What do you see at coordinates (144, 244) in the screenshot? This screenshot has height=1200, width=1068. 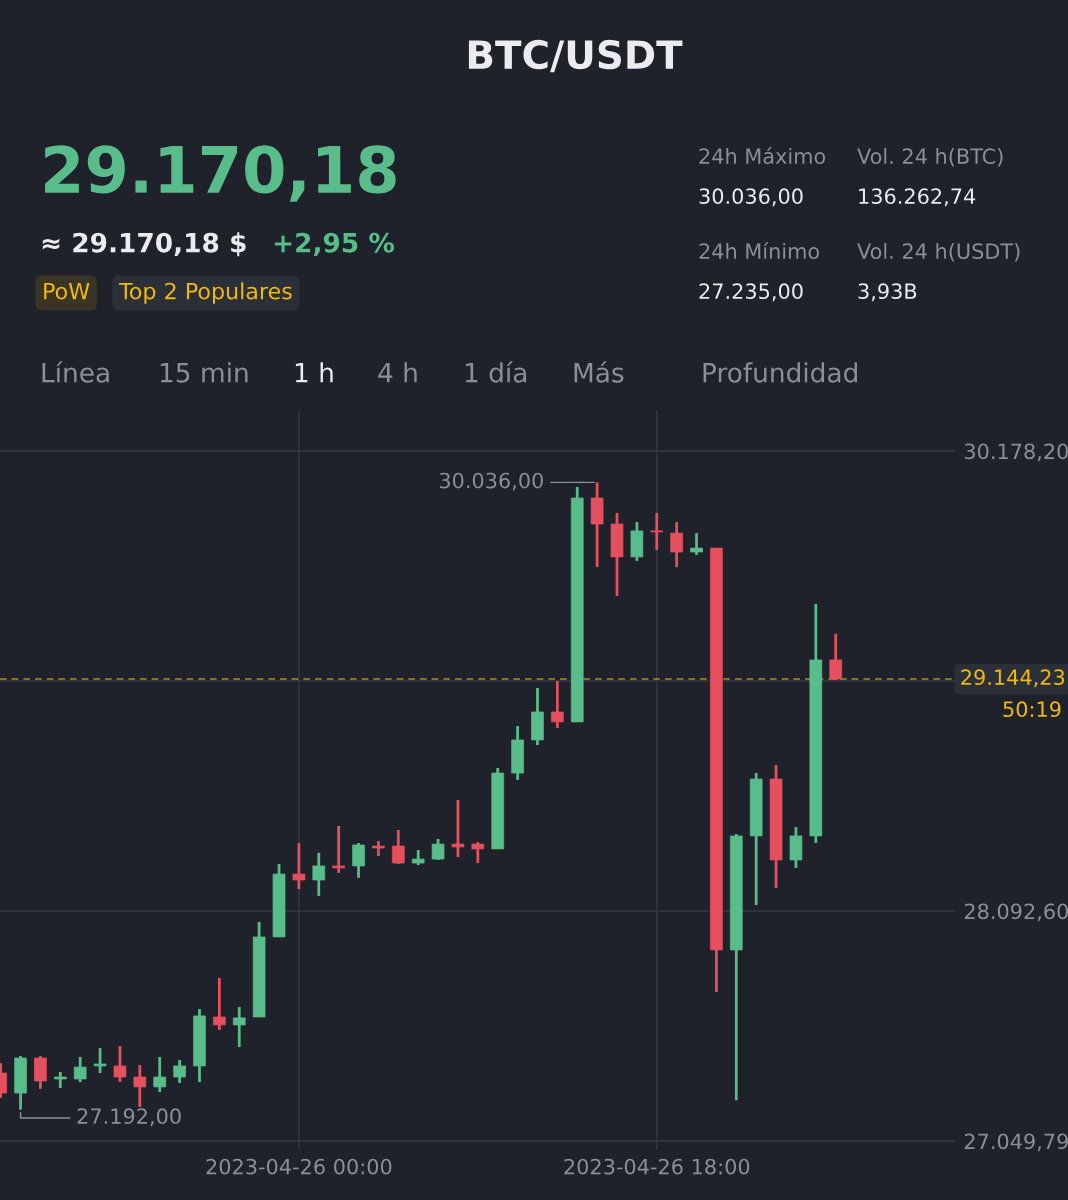 I see `text: ≈ 29.170,18 $` at bounding box center [144, 244].